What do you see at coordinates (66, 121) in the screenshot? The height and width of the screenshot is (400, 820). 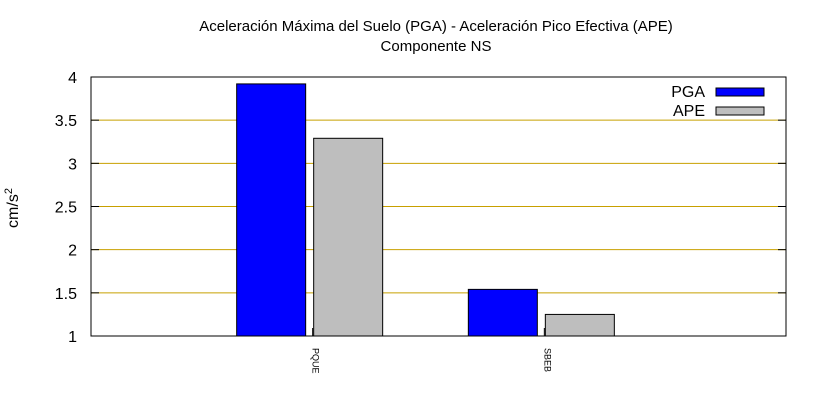 I see `y-tick-label: 3.5` at bounding box center [66, 121].